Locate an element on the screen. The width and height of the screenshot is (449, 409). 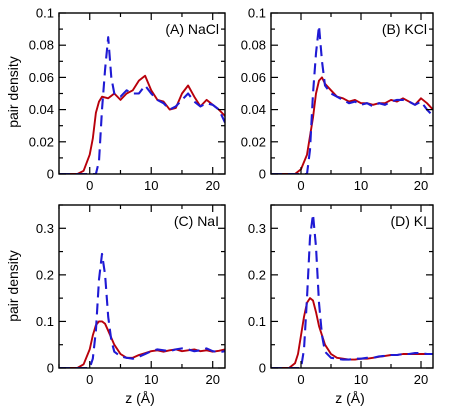
panel-c-label: (C) NaI is located at coordinates (196, 221).